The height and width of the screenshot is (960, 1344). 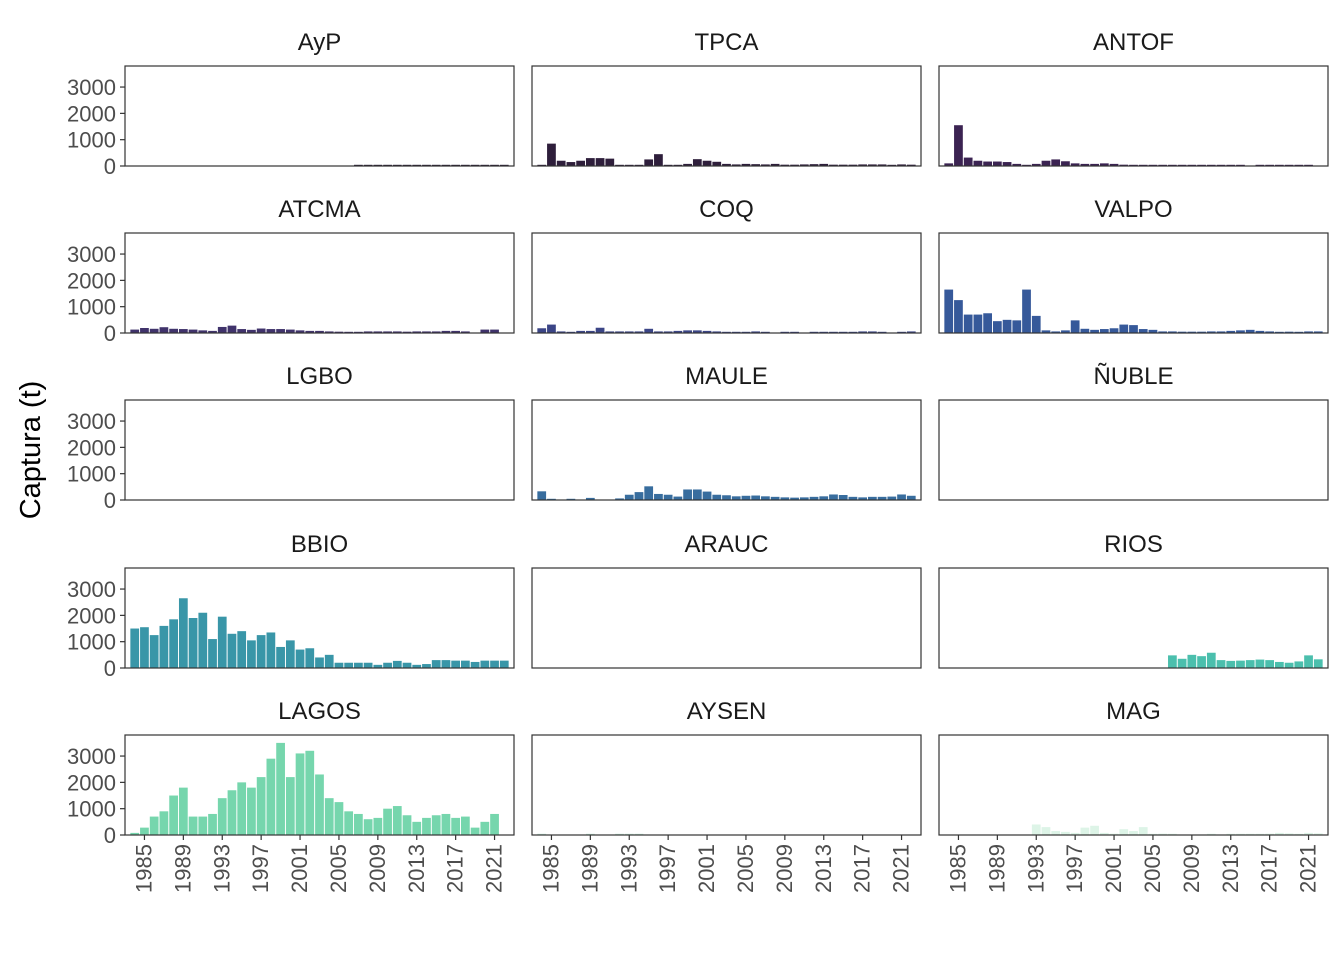 I want to click on x-tick-label: 1989, so click(x=996, y=868).